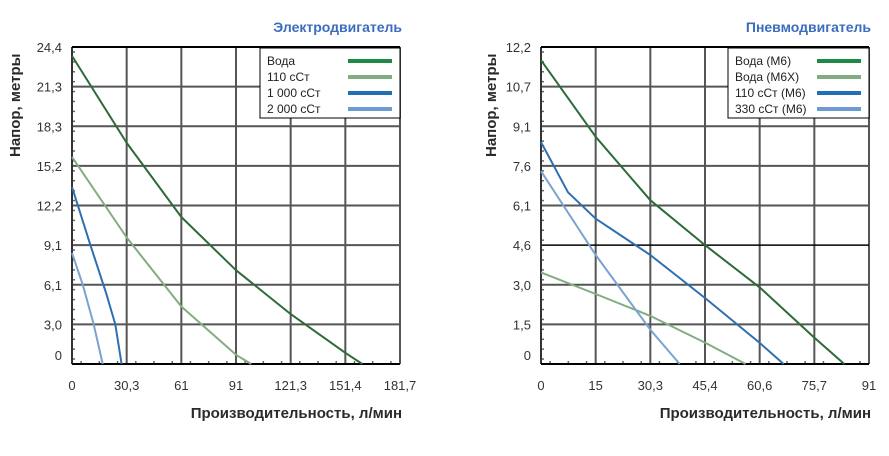 The width and height of the screenshot is (889, 456). I want to click on legend-label: 2 000 сСт, so click(294, 109).